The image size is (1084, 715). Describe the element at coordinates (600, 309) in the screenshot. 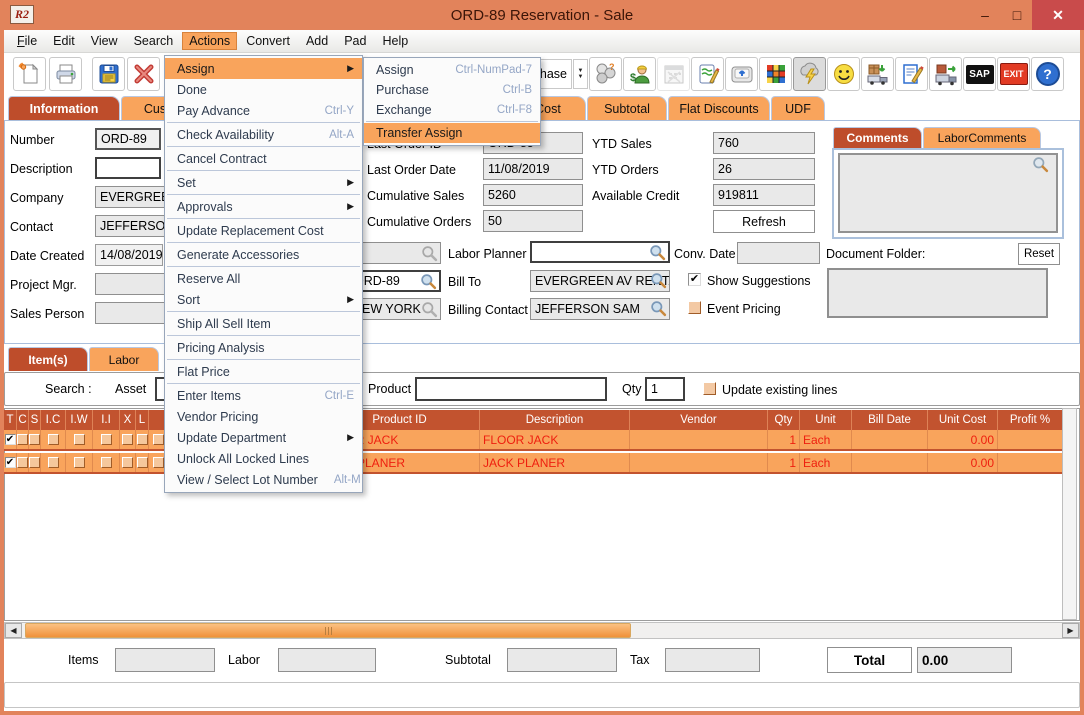

I see `billing-contact-field: JEFFERSON SAM` at that location.